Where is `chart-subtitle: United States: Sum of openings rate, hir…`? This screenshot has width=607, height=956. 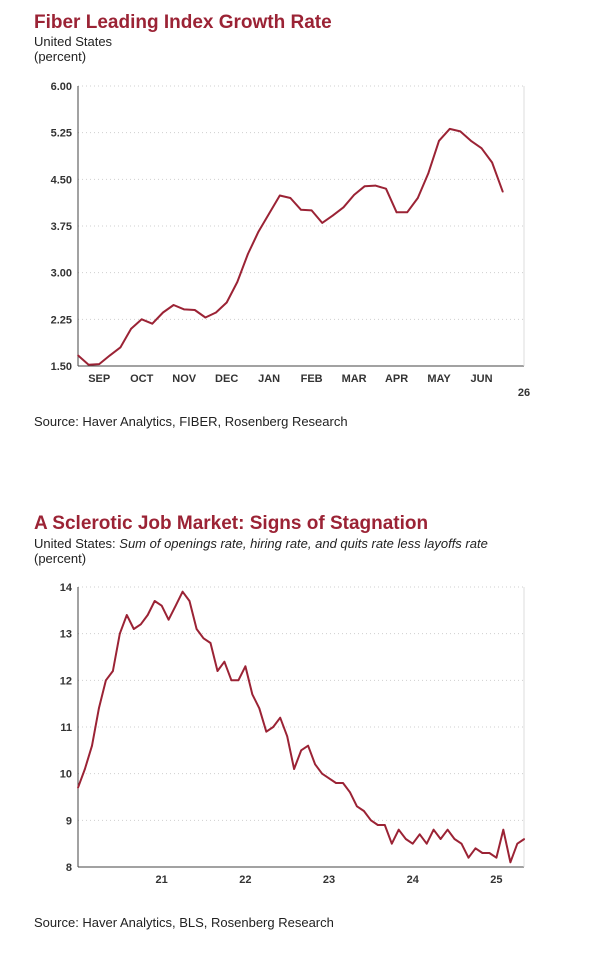 chart-subtitle: United States: Sum of openings rate, hir… is located at coordinates (261, 543).